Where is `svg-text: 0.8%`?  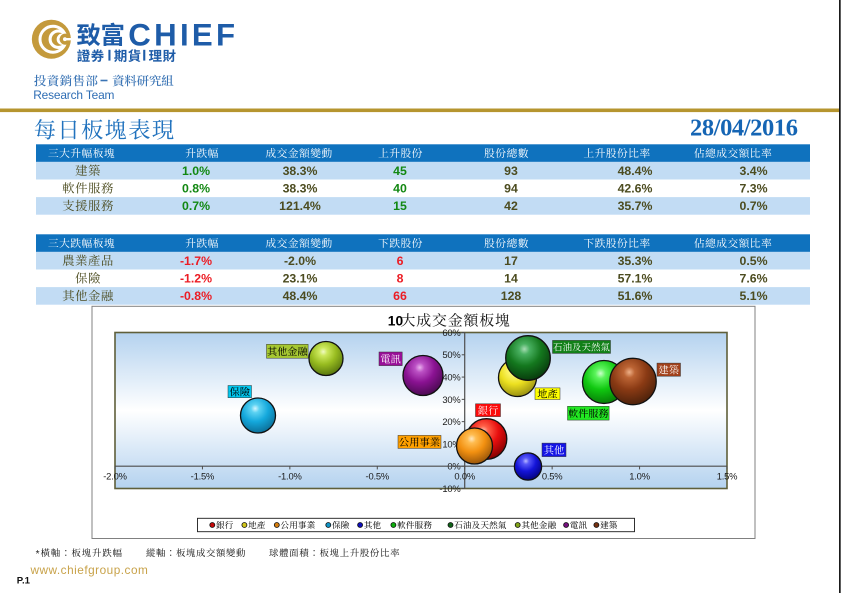 svg-text: 0.8% is located at coordinates (196, 189).